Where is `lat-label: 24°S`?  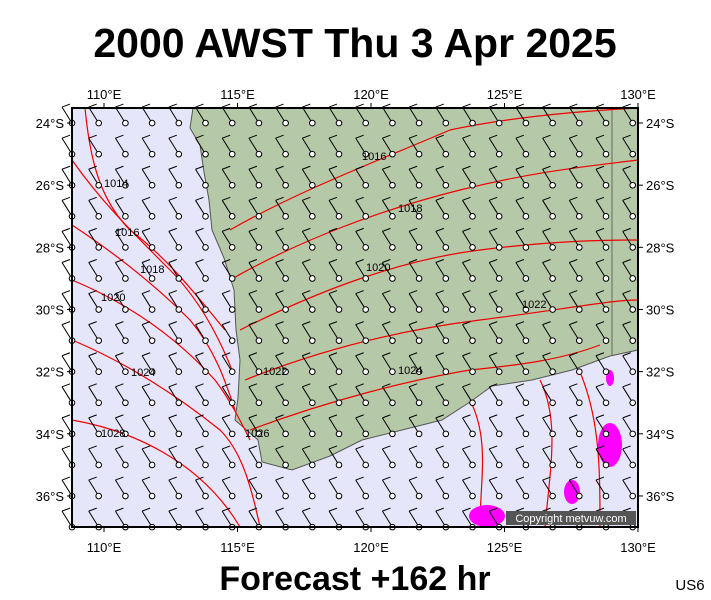 lat-label: 24°S is located at coordinates (50, 123).